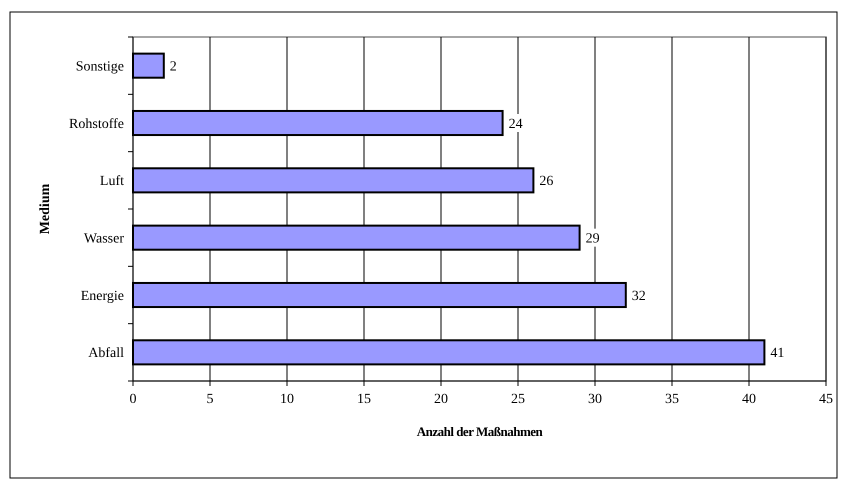 Image resolution: width=847 pixels, height=490 pixels. Describe the element at coordinates (515, 124) in the screenshot. I see `data-label: 24` at that location.